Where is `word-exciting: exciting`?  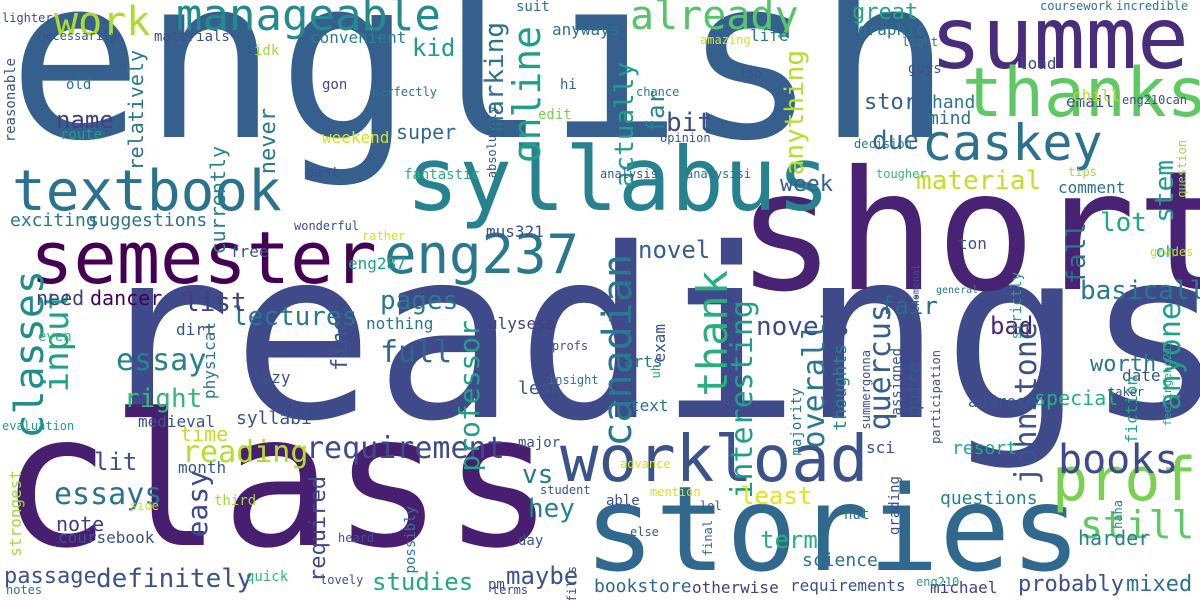
word-exciting: exciting is located at coordinates (53, 220).